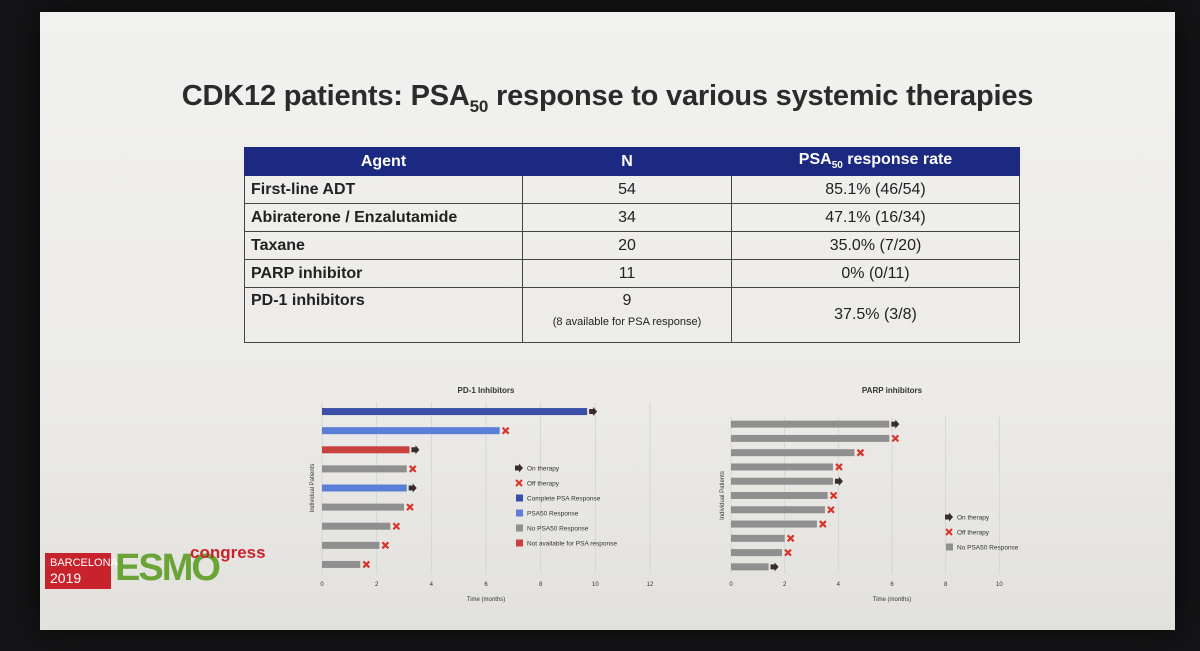  Describe the element at coordinates (383, 161) in the screenshot. I see `header-agent: Agent` at that location.